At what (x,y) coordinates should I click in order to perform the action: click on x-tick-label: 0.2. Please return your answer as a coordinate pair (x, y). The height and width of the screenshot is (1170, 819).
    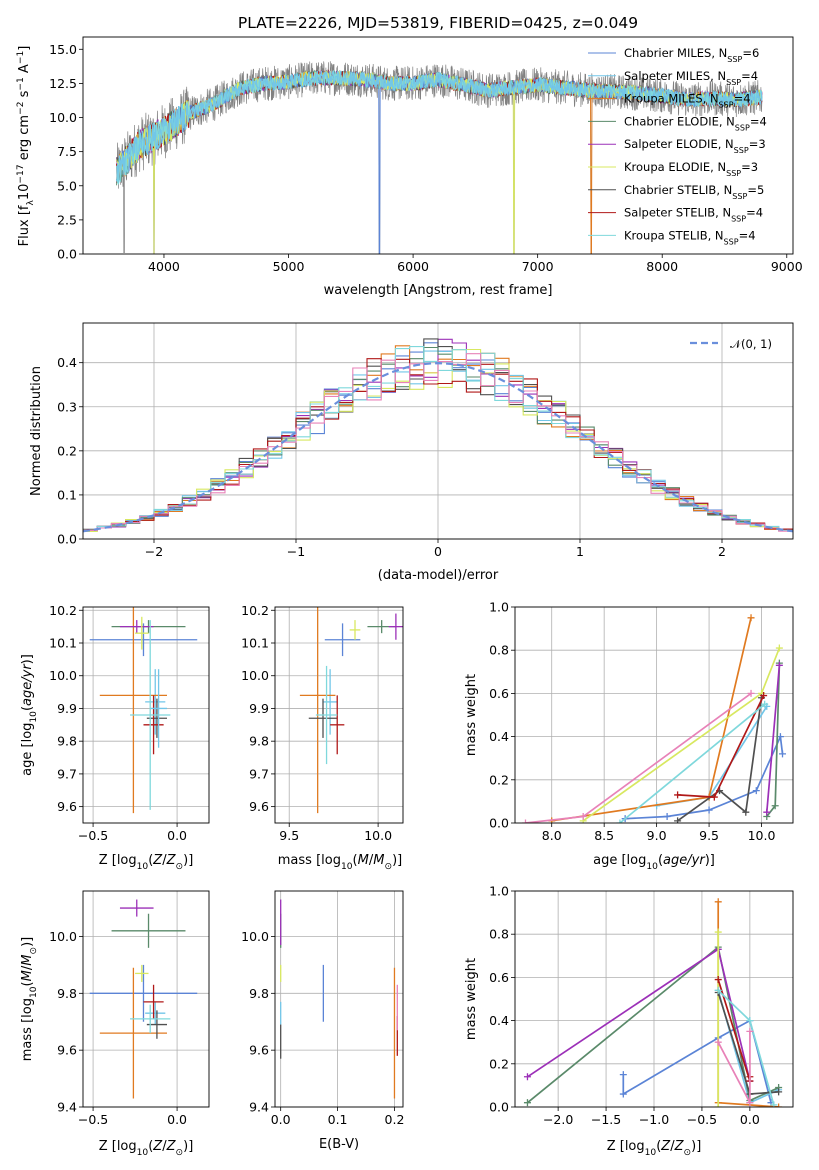
    Looking at the image, I should click on (395, 1119).